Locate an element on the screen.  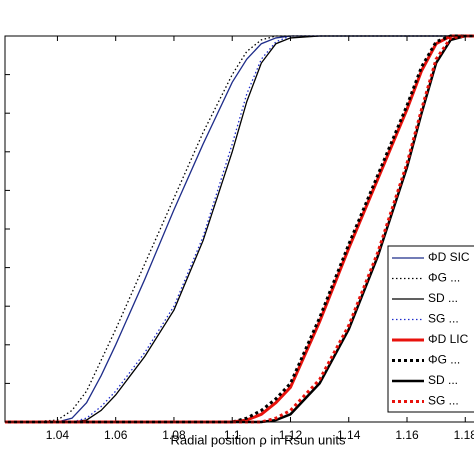
legend-box is located at coordinates (430, 329).